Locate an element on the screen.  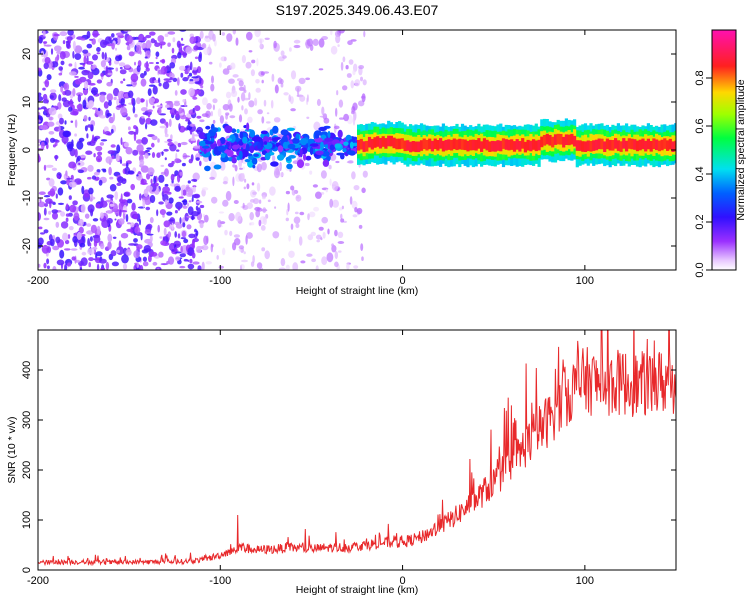
snr-y-tick-label: 0 is located at coordinates (27, 570).